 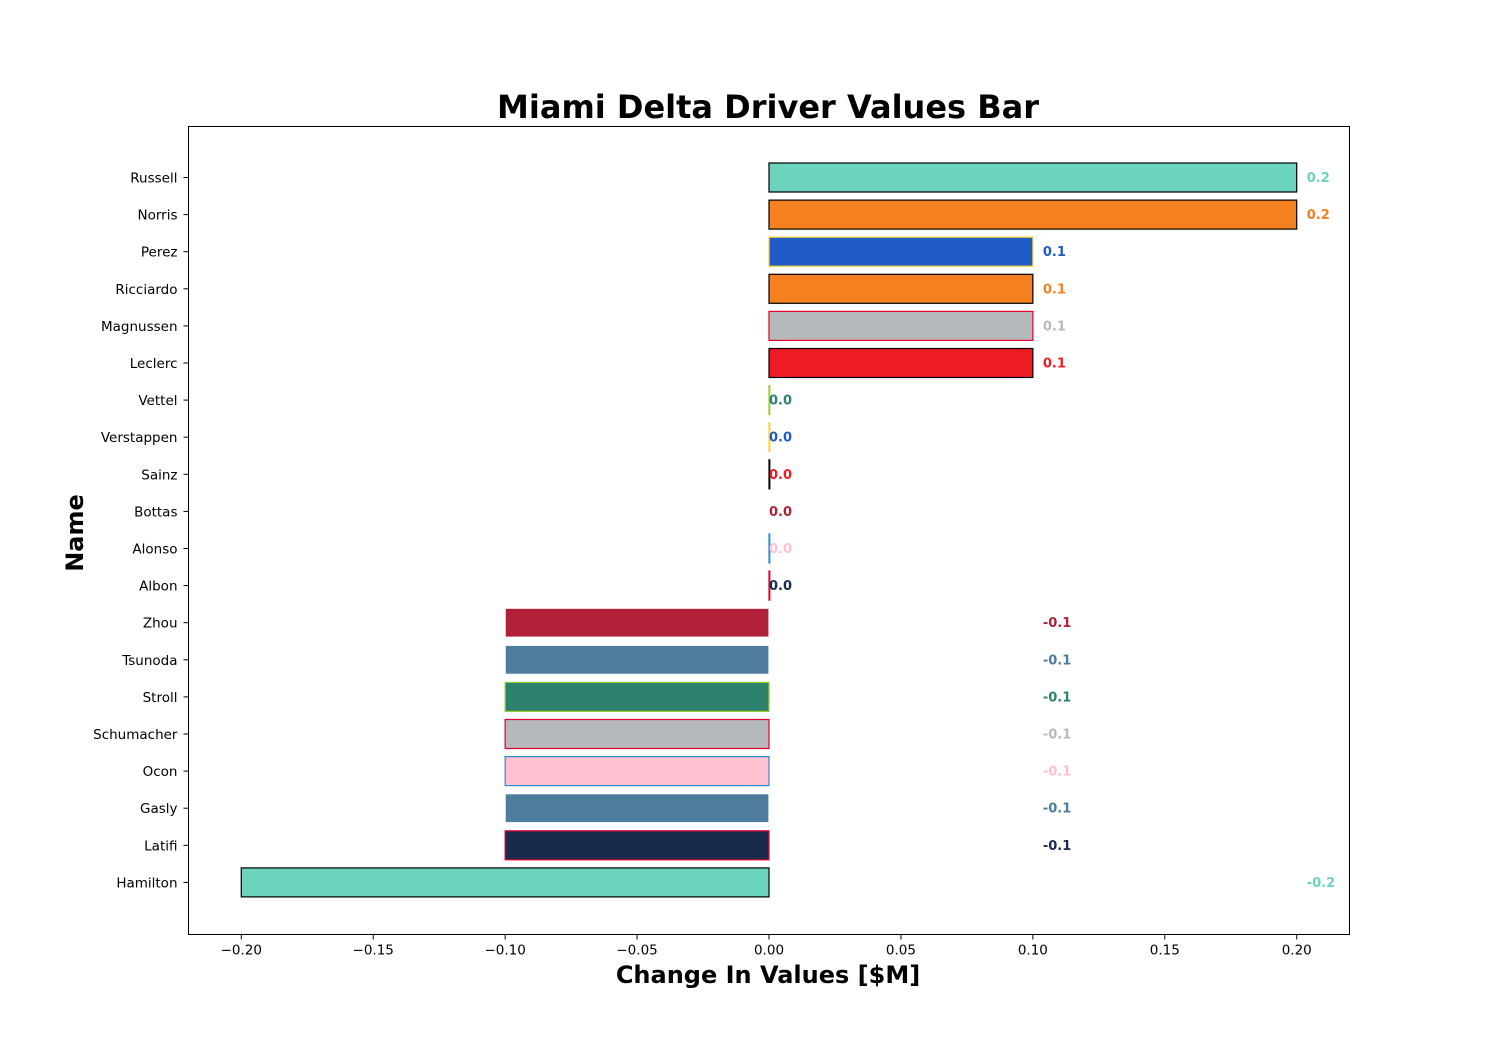 I want to click on data-label-hamilton: -0.2, so click(x=1321, y=883).